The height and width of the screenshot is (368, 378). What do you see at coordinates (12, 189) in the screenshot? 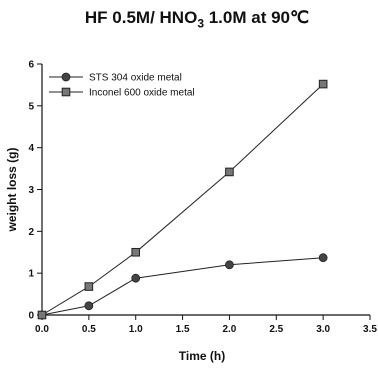
I see `y-axis-label: weight loss (g)` at bounding box center [12, 189].